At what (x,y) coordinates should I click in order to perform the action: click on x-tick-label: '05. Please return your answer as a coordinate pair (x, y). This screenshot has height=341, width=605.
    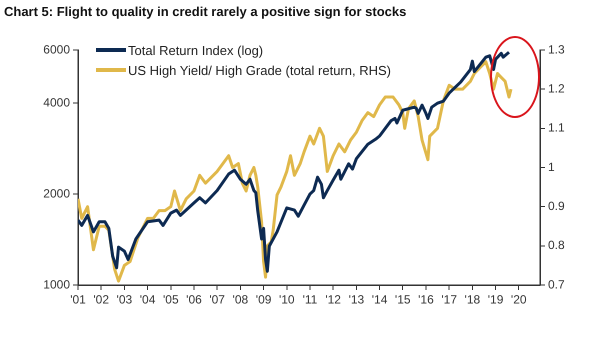
    Looking at the image, I should click on (170, 299).